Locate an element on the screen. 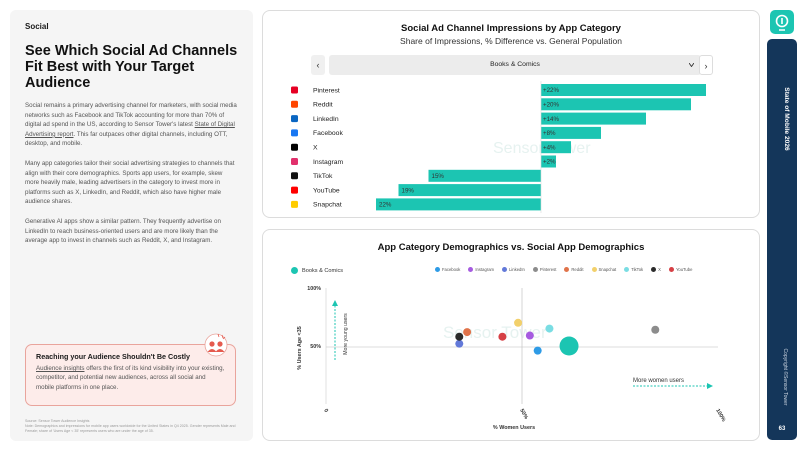  page-number: 63 is located at coordinates (782, 429).